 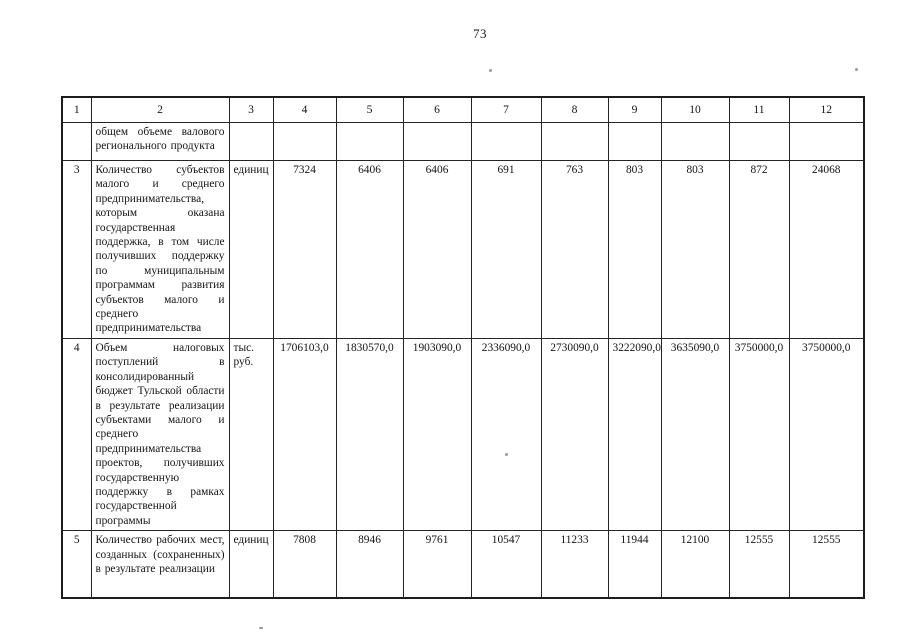 What do you see at coordinates (76, 434) in the screenshot?
I see `table-cell-num: 4` at bounding box center [76, 434].